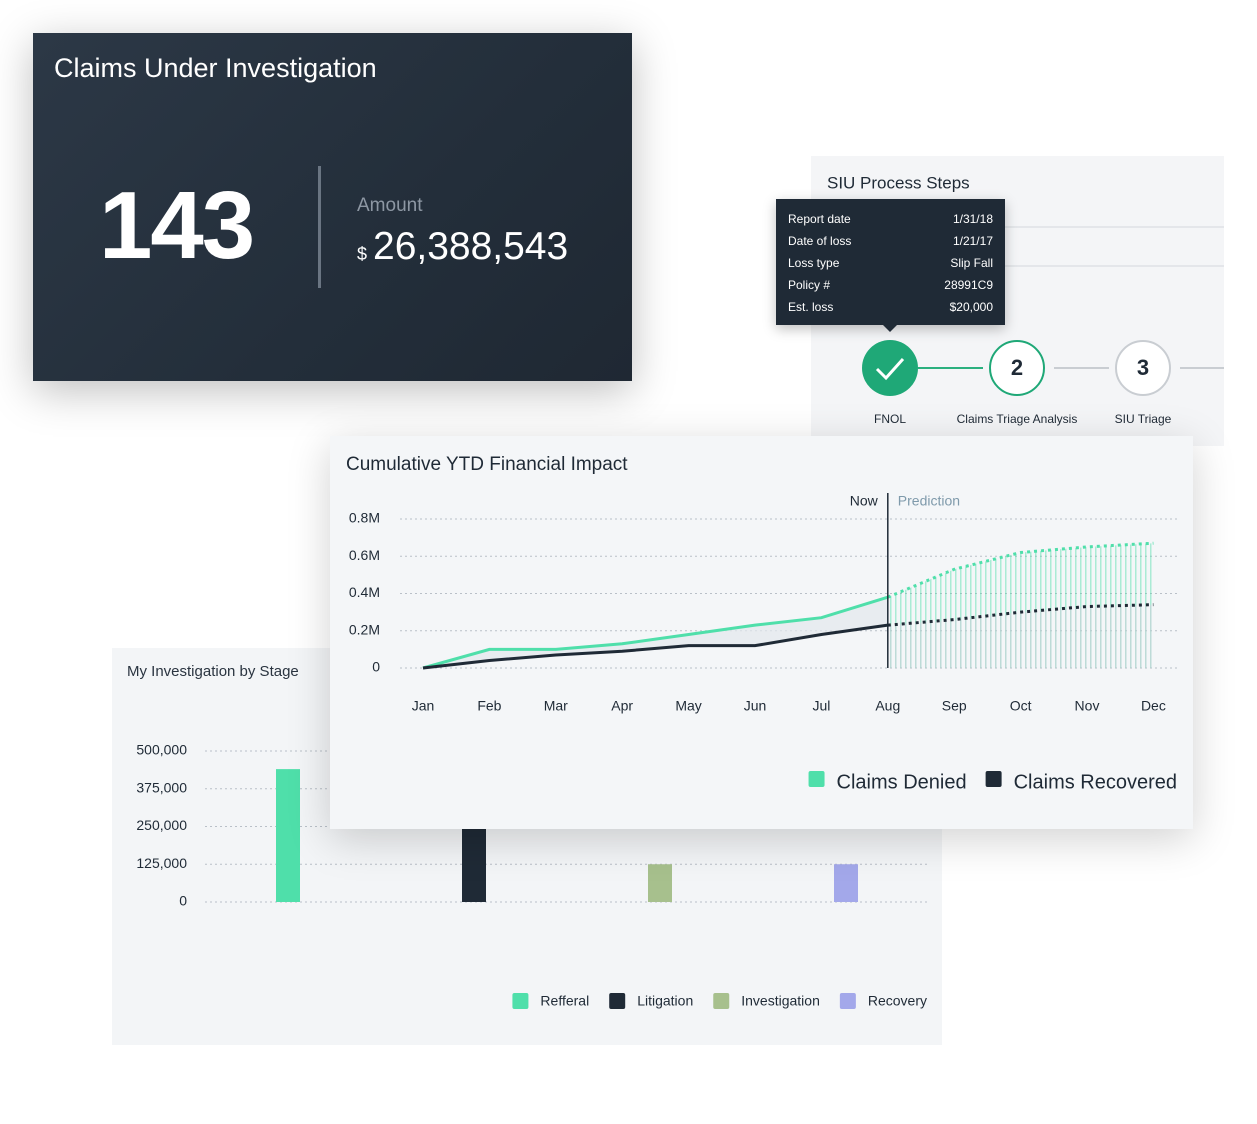  I want to click on step-done, so click(890, 368).